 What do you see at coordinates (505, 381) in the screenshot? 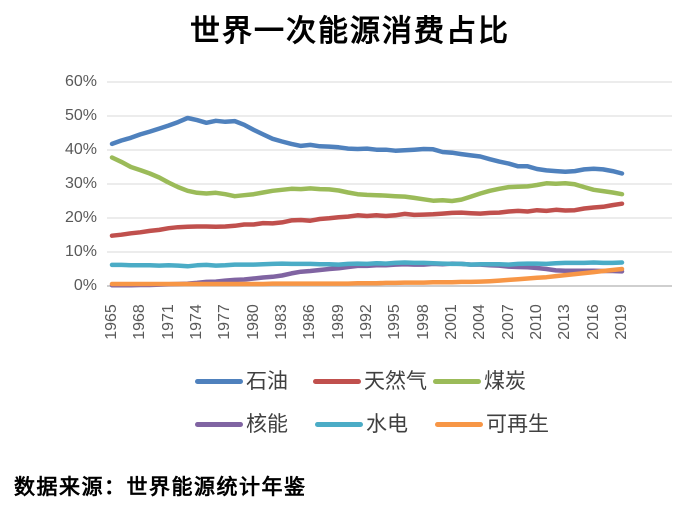
I see `legend-label-coal: 煤炭` at bounding box center [505, 381].